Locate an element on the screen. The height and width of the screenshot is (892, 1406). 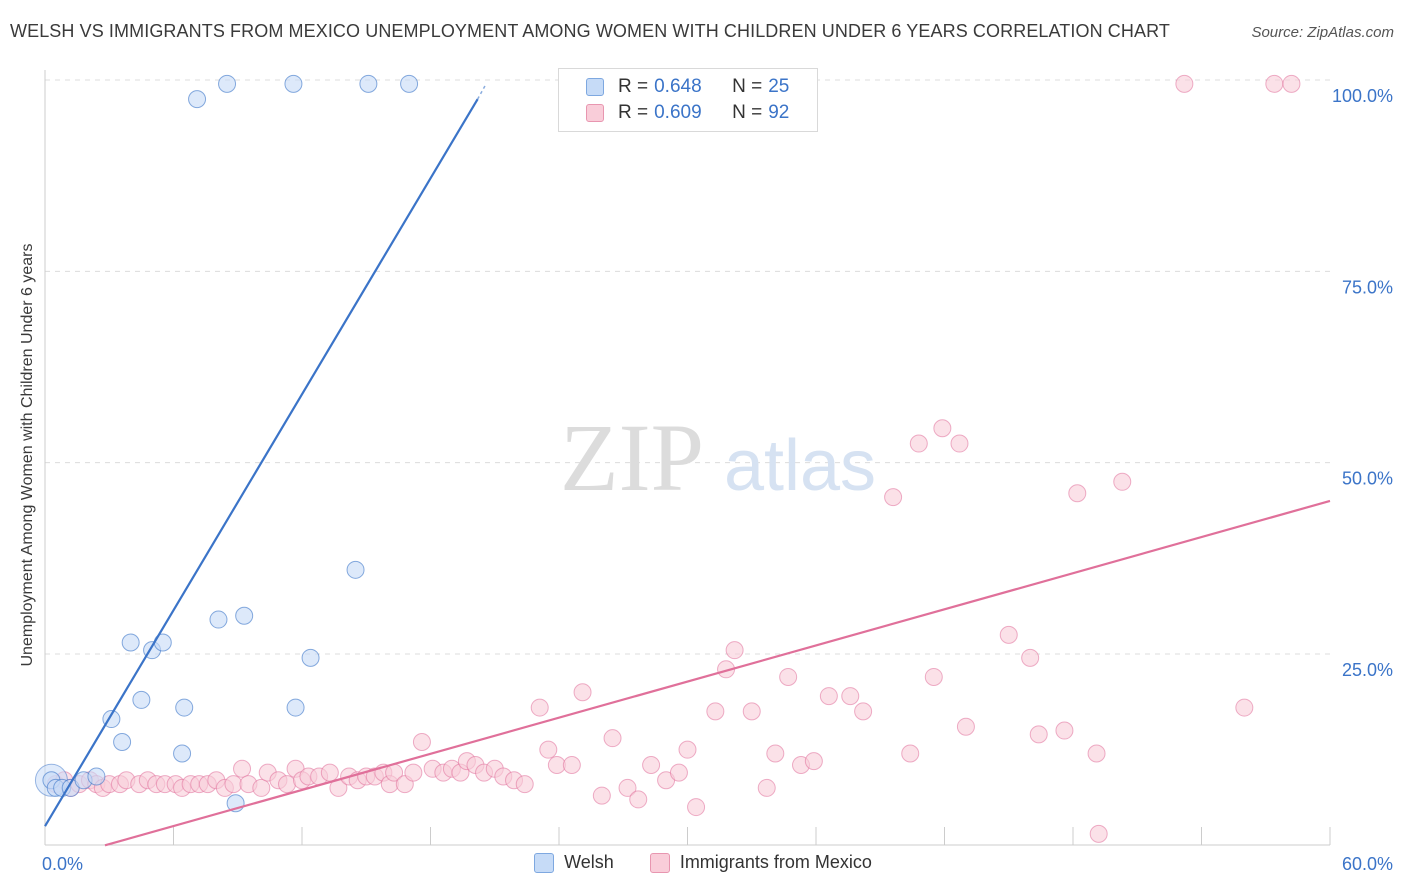
y-tick-label: 75.0% is located at coordinates (1367, 287).